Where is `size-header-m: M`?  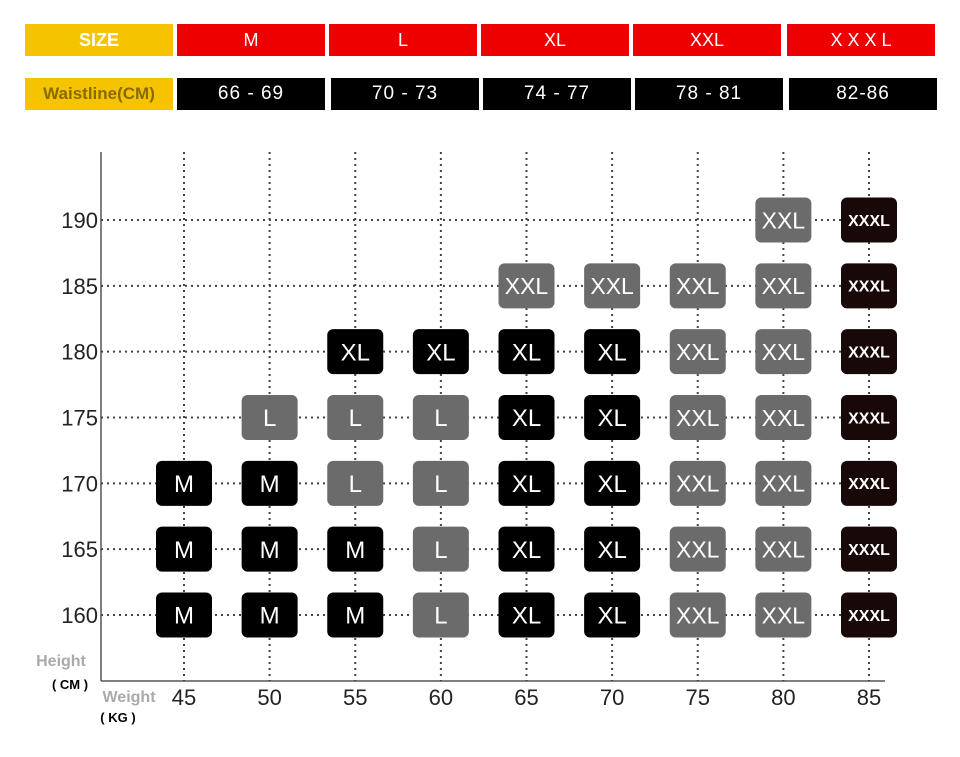
size-header-m: M is located at coordinates (251, 40).